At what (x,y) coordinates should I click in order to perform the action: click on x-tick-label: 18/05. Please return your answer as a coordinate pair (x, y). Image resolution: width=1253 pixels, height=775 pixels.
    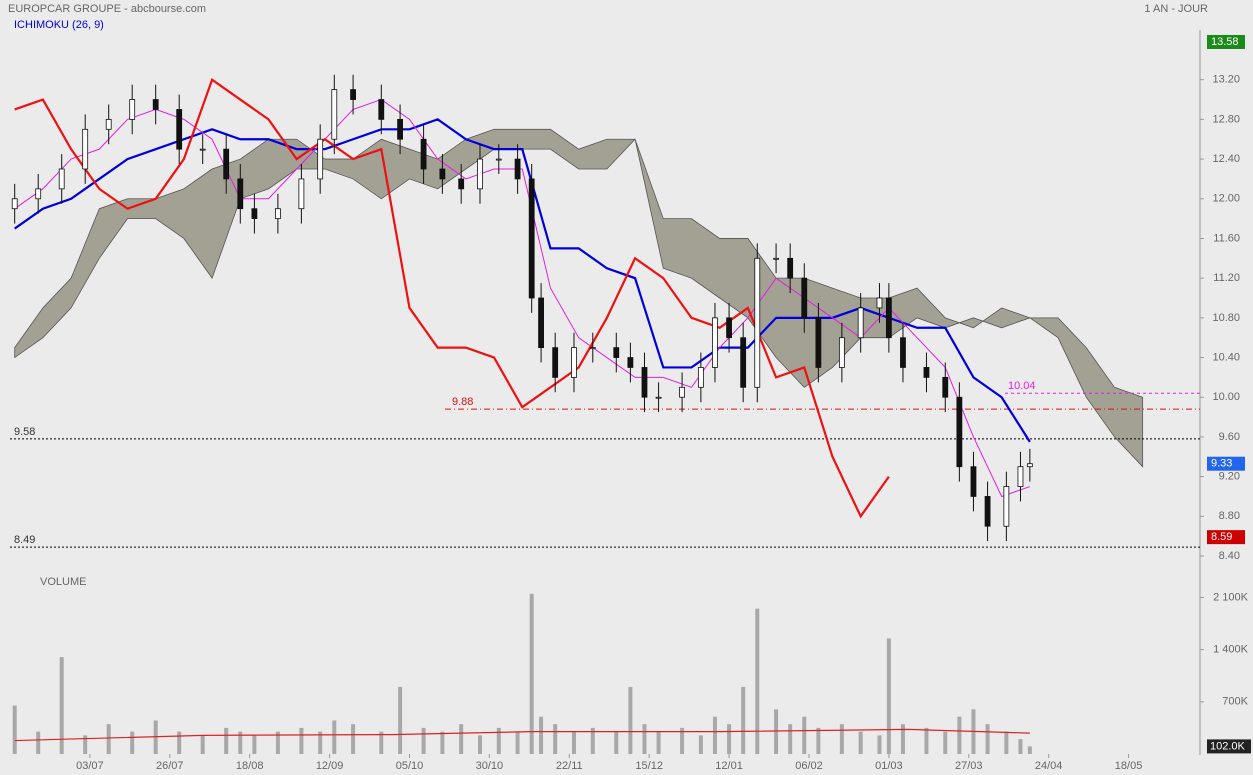
    Looking at the image, I should click on (1129, 766).